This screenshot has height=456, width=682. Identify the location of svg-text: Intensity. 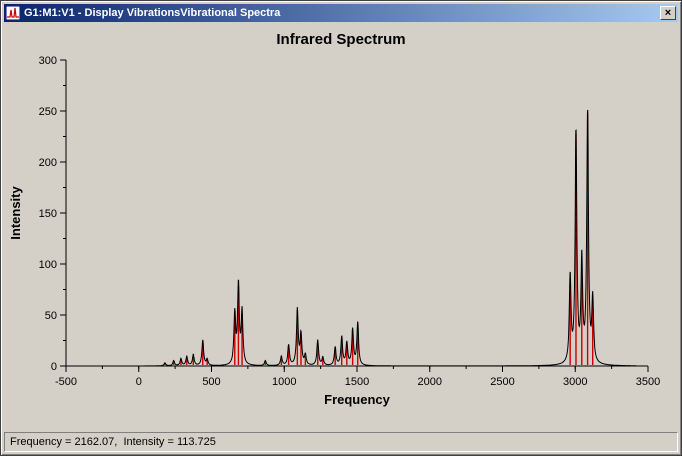
(15, 213).